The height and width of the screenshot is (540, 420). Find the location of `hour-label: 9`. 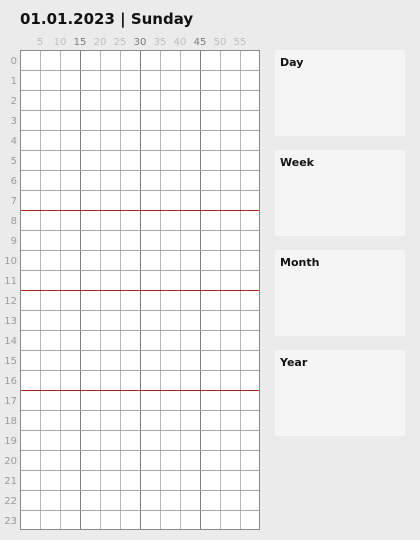

hour-label: 9 is located at coordinates (13, 241).